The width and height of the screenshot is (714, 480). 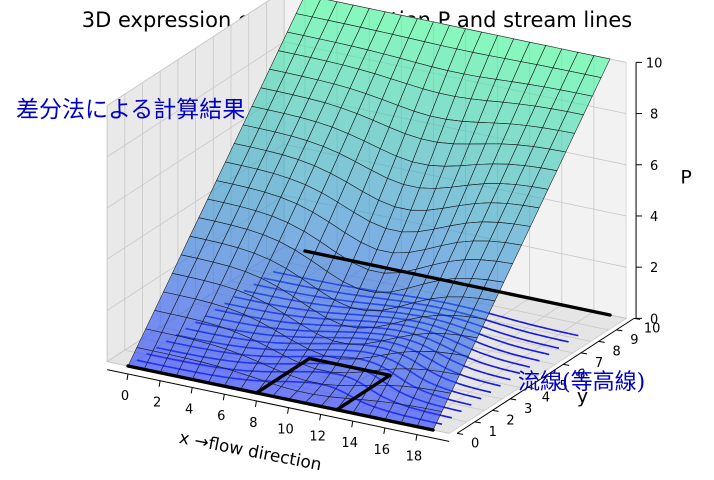 What do you see at coordinates (654, 268) in the screenshot?
I see `z-tick-label: 2` at bounding box center [654, 268].